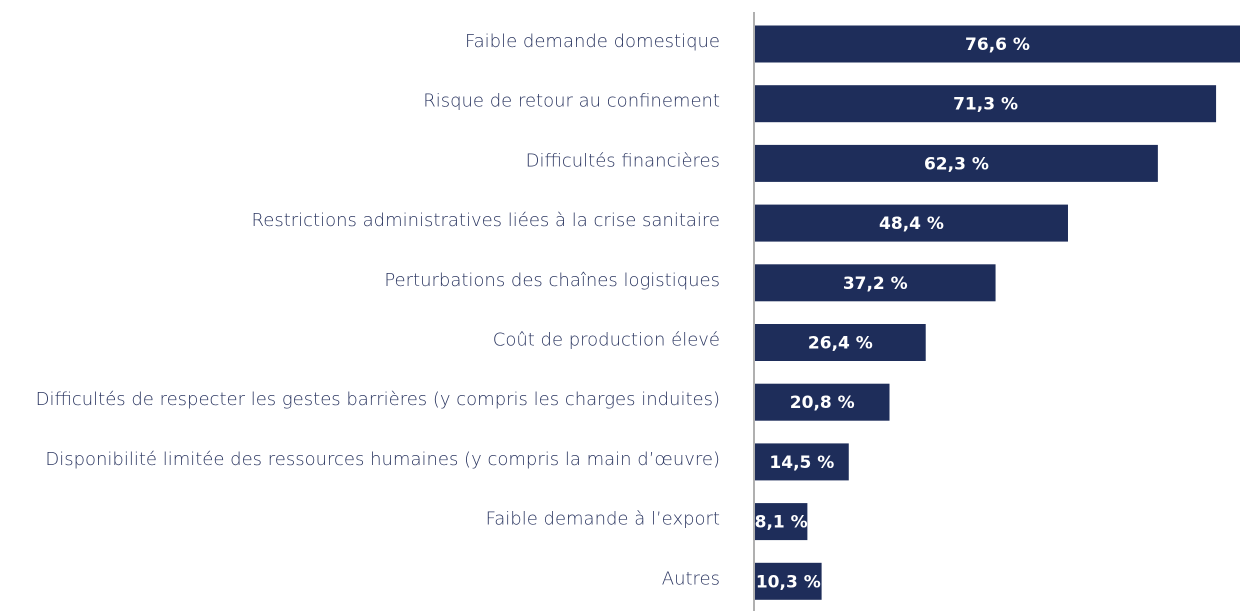 The width and height of the screenshot is (1240, 611). I want to click on value-label: 26,4 %, so click(840, 344).